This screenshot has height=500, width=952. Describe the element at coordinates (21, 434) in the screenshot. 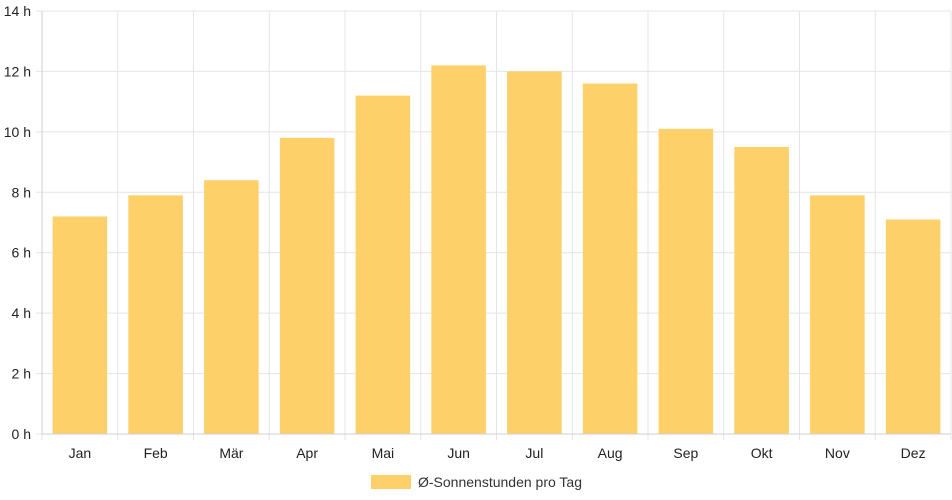

I see `y-tick-label: 0 h` at that location.